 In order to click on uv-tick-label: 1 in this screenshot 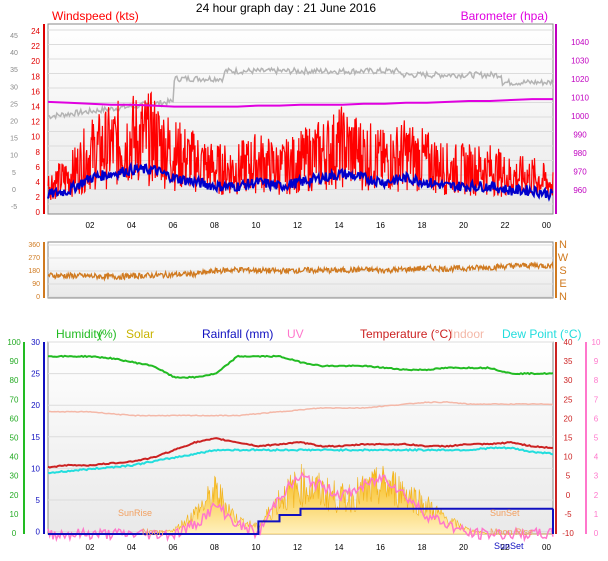, I will do `click(596, 514)`.